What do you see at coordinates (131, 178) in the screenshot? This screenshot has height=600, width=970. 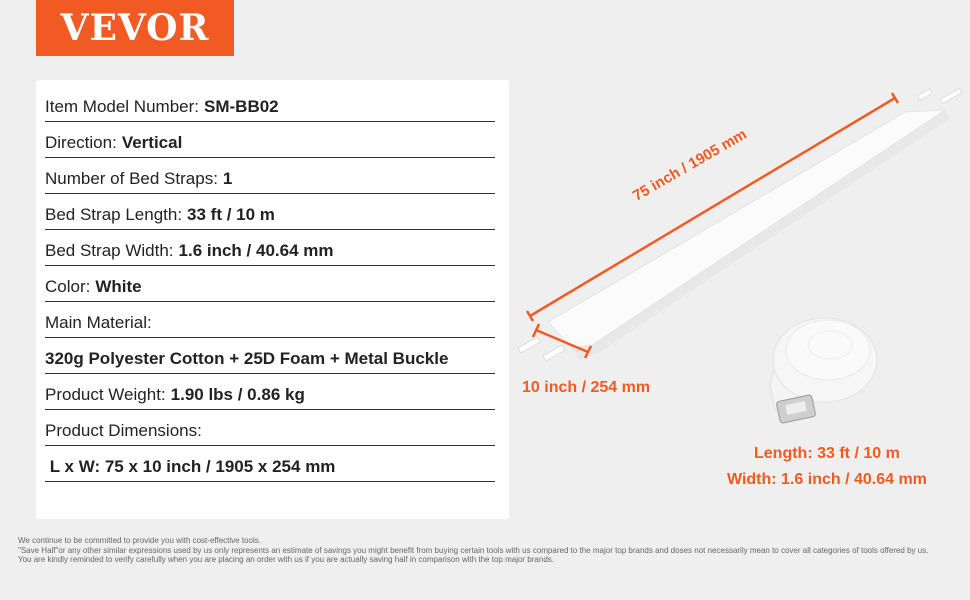 I see `spec-label: Number of Bed Straps:` at bounding box center [131, 178].